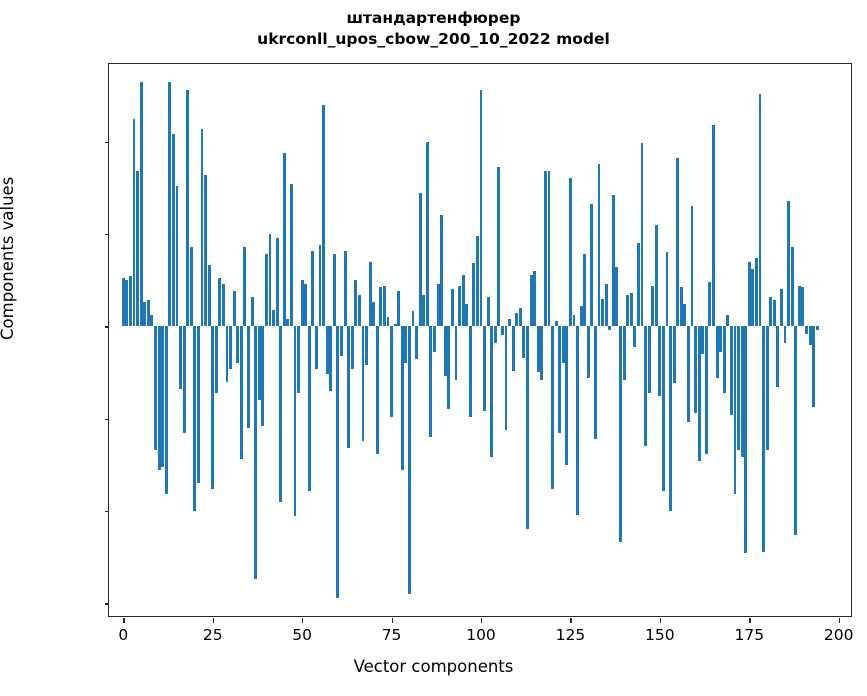  Describe the element at coordinates (481, 635) in the screenshot. I see `x-tick-label: 100` at that location.